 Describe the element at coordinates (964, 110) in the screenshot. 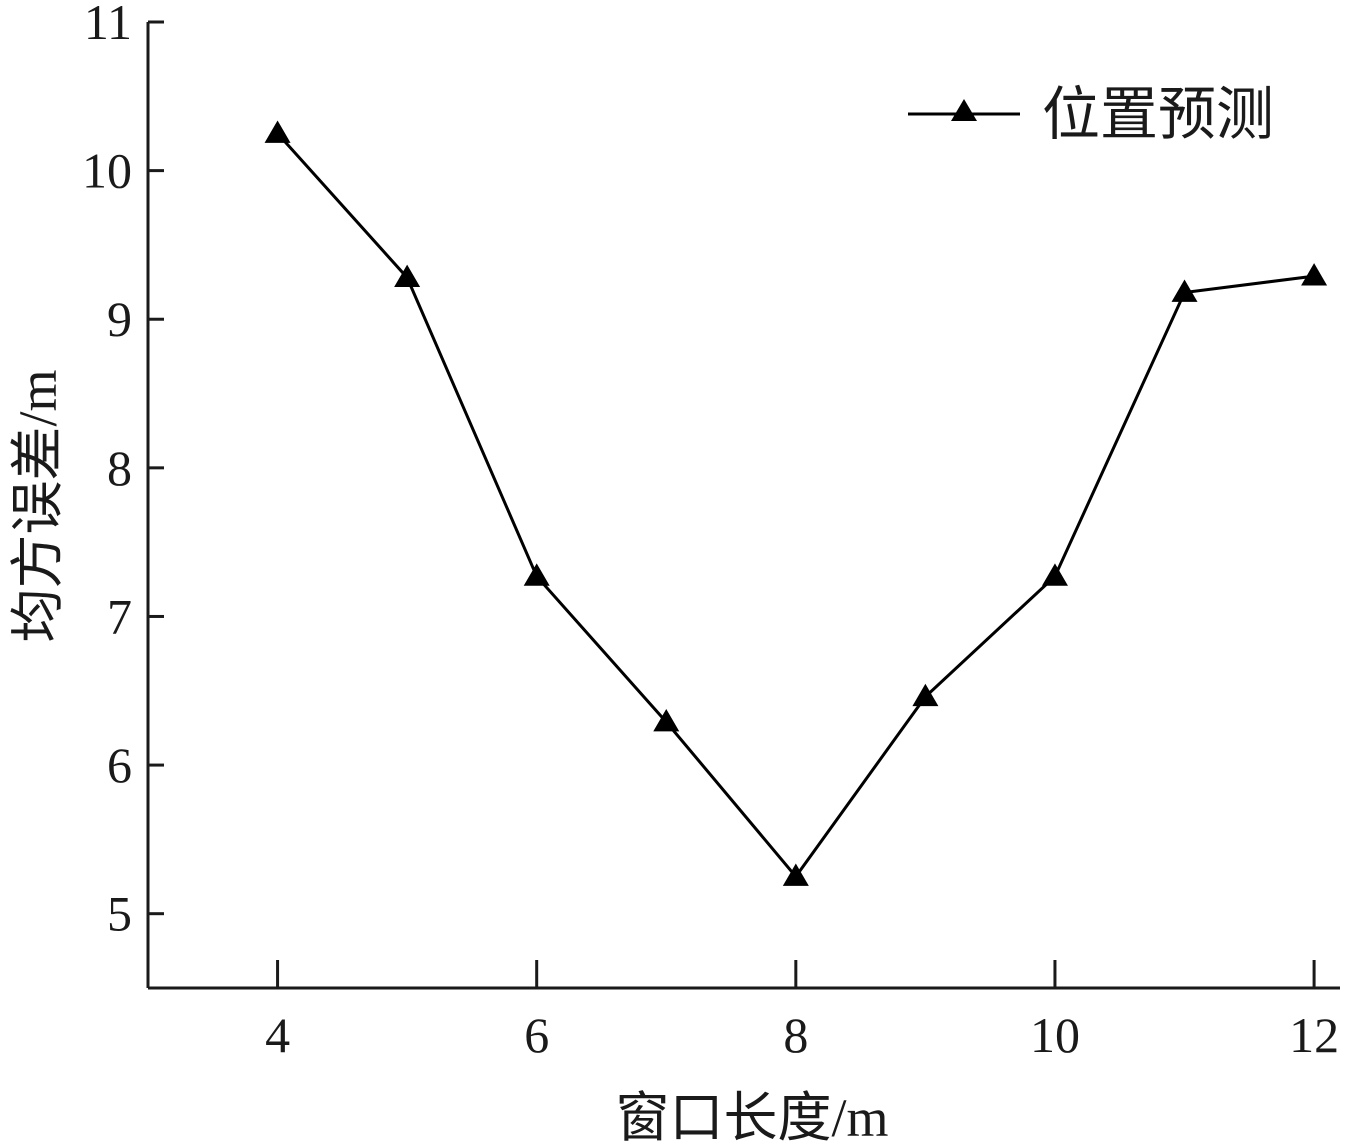

I see `legend-marker-triangle` at that location.